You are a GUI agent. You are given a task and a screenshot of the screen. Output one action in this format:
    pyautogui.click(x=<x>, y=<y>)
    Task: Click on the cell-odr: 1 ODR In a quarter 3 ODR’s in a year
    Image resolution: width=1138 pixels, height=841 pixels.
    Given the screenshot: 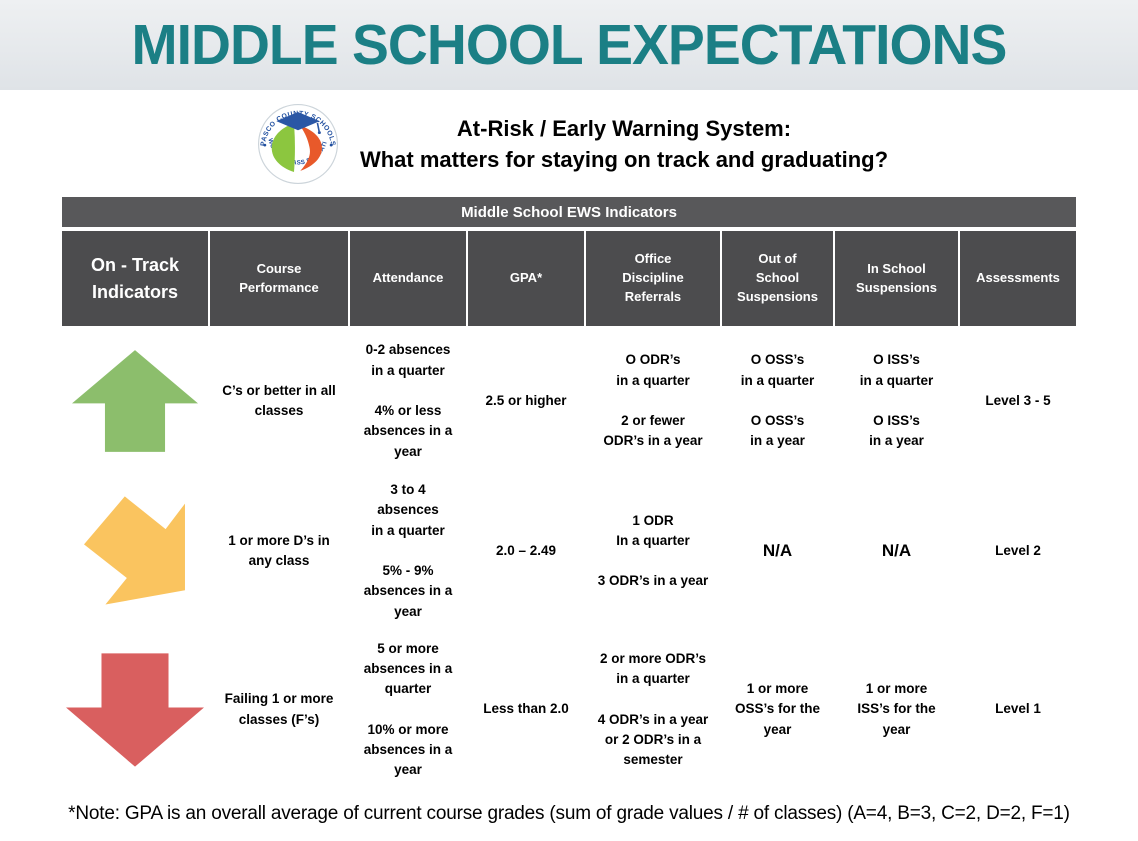 What is the action you would take?
    pyautogui.click(x=653, y=550)
    